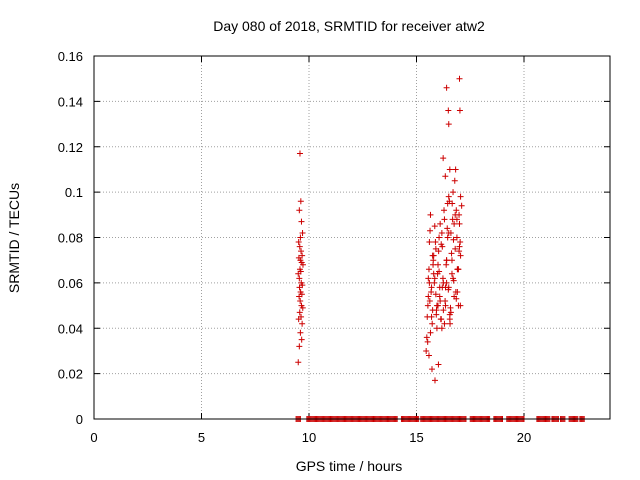  I want to click on y-tick-label: 0.02, so click(70, 374).